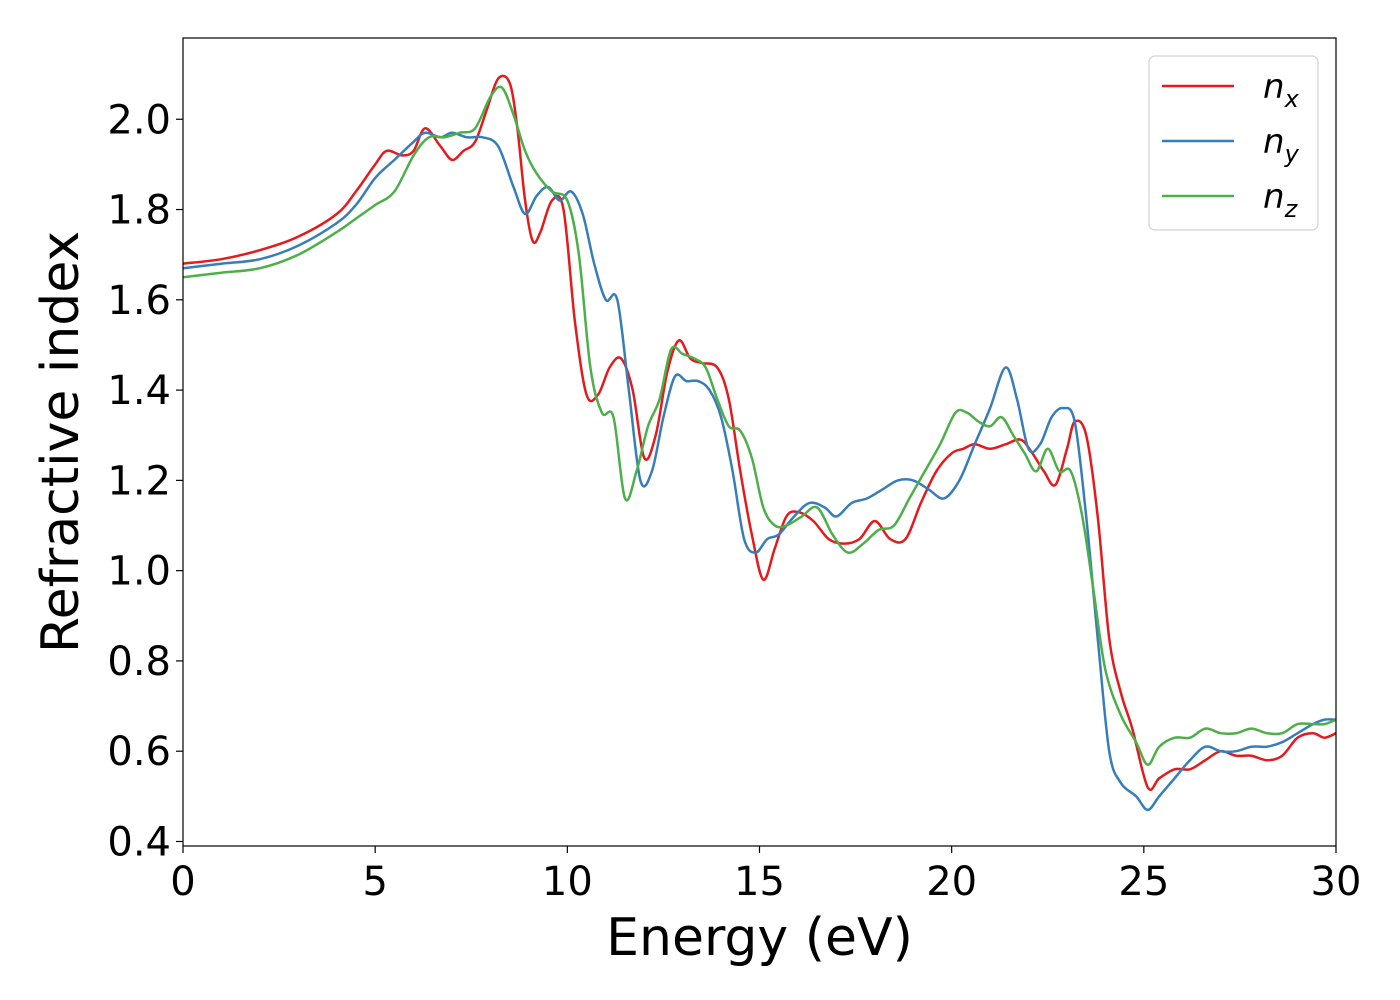 The width and height of the screenshot is (1400, 1000). What do you see at coordinates (139, 391) in the screenshot?
I see `y-tick-label: 1.4` at bounding box center [139, 391].